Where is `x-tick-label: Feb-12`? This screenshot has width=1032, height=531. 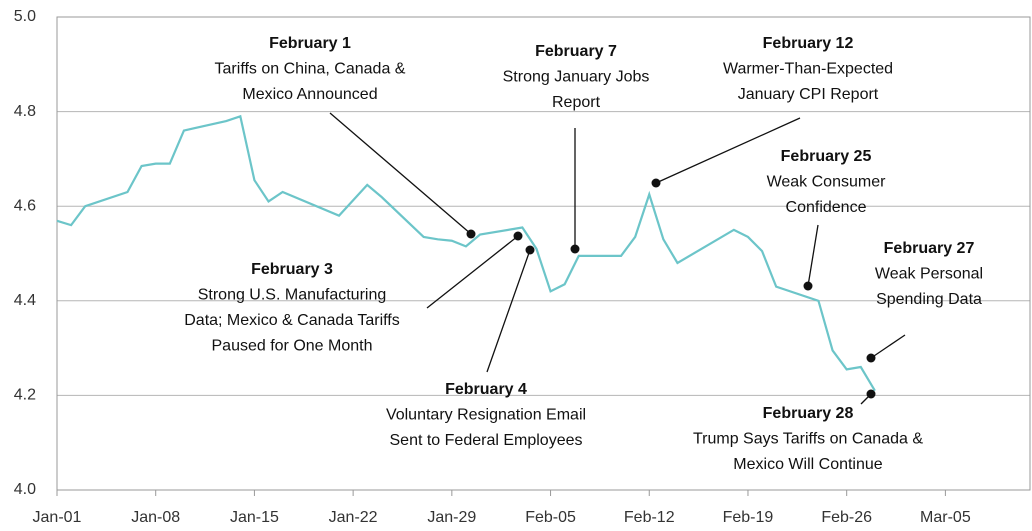
x-tick-label: Feb-12 is located at coordinates (649, 517).